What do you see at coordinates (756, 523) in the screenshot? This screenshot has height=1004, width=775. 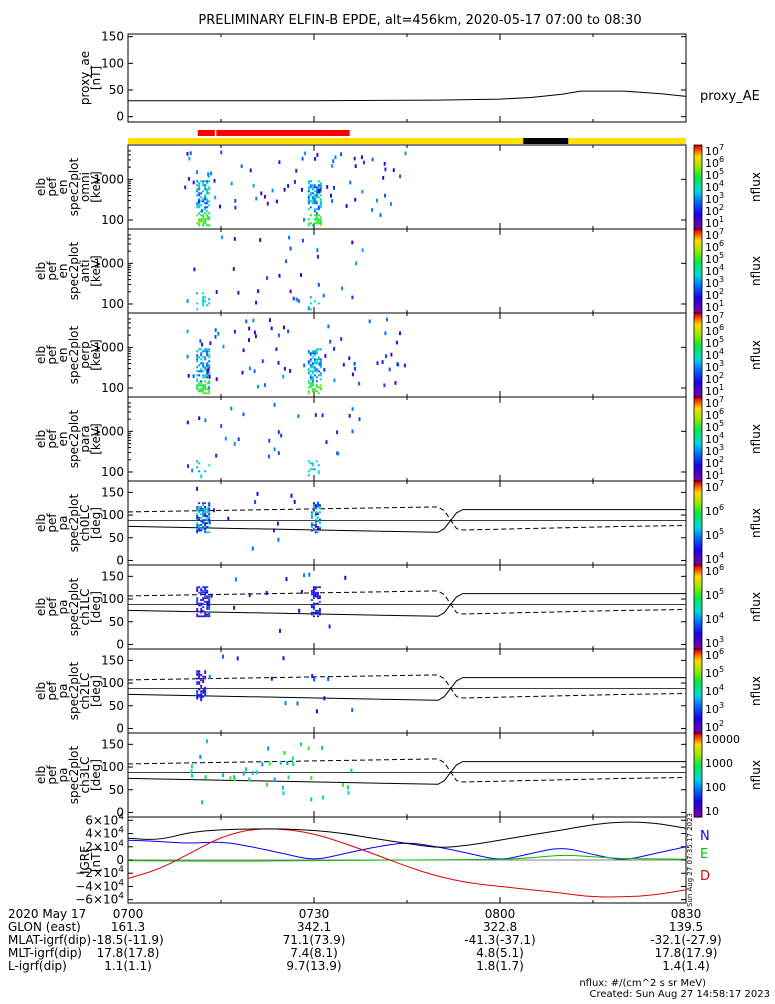 I see `colorbar-label-pa-ch0: nflux` at bounding box center [756, 523].